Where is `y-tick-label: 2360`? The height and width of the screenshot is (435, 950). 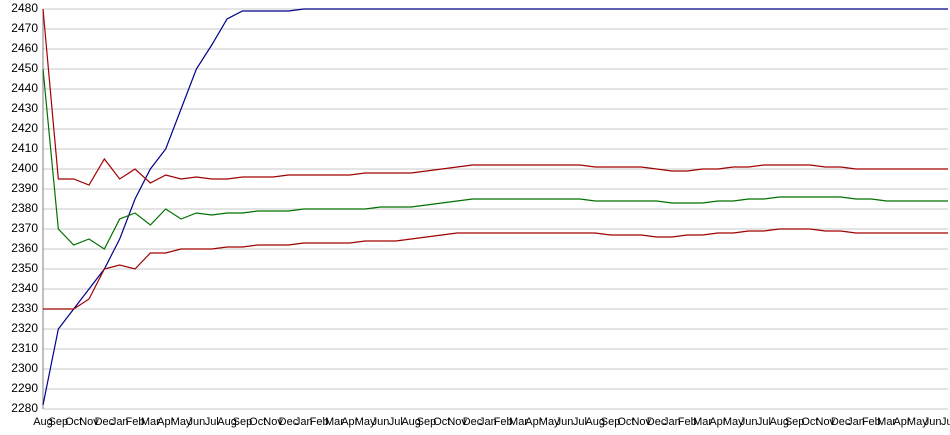 y-tick-label: 2360 is located at coordinates (24, 248).